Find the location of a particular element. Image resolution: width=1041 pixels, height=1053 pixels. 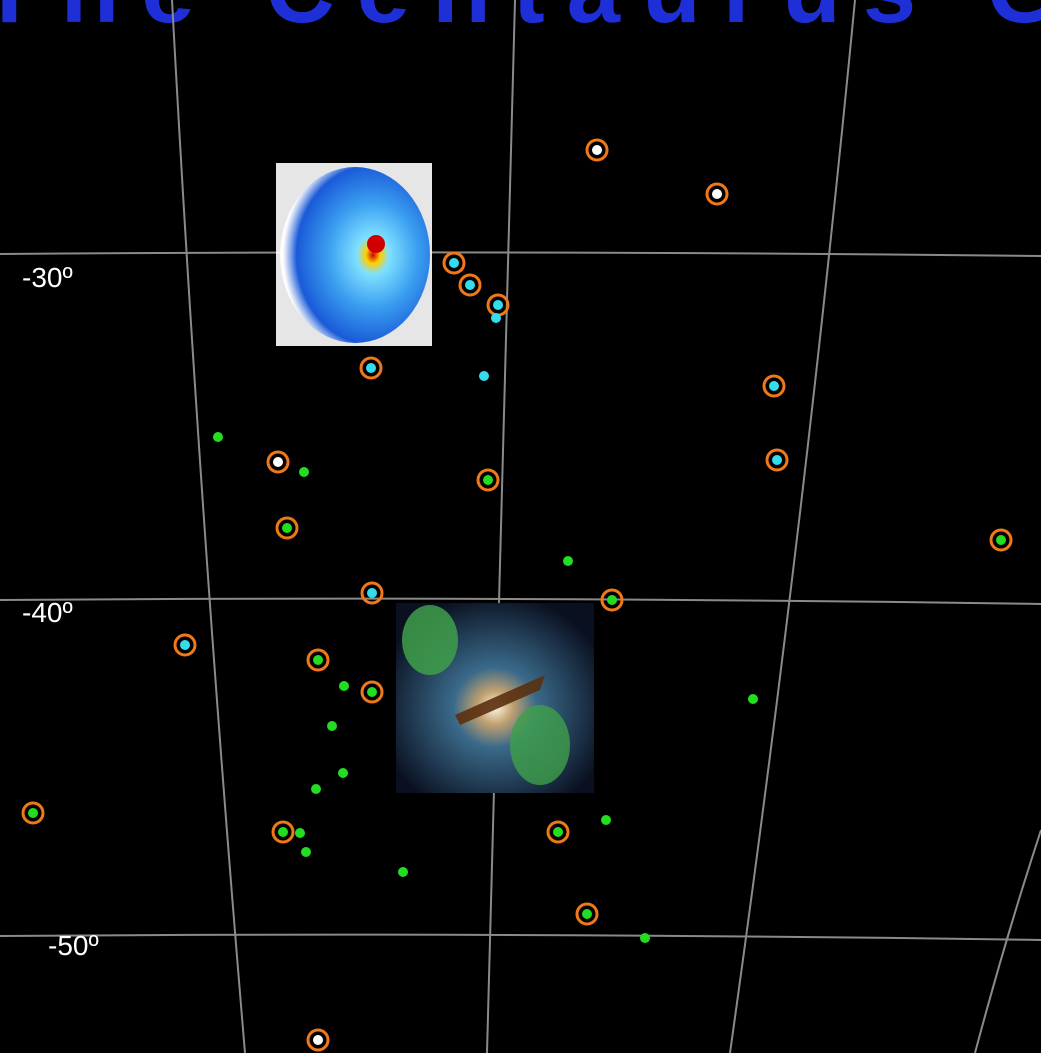

dec-label: -50º is located at coordinates (73, 945).